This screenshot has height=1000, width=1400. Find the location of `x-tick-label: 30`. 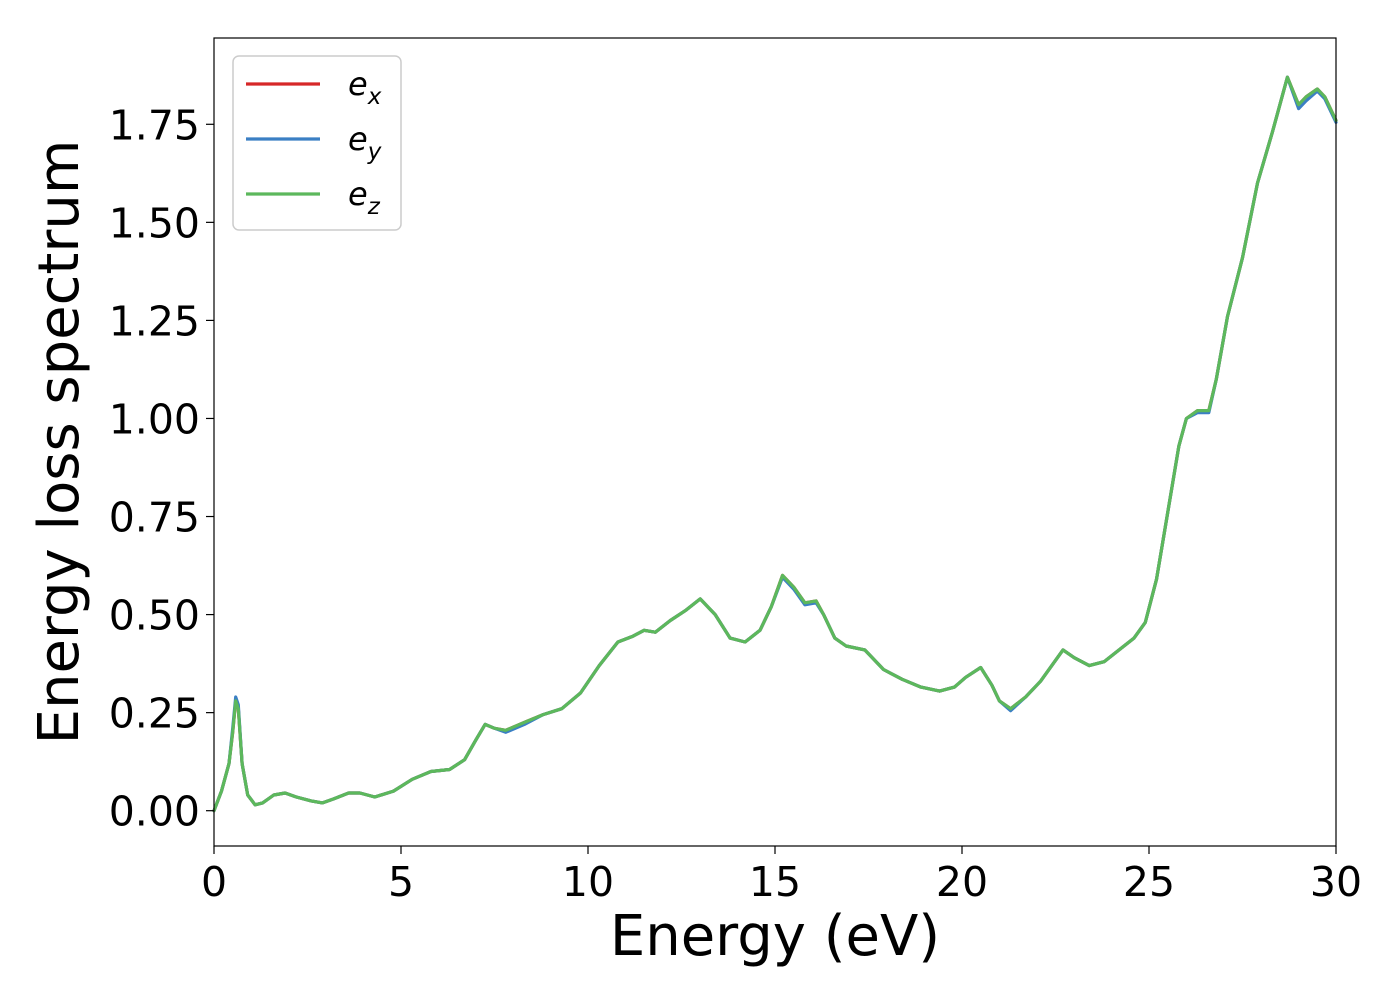

x-tick-label: 30 is located at coordinates (1336, 882).